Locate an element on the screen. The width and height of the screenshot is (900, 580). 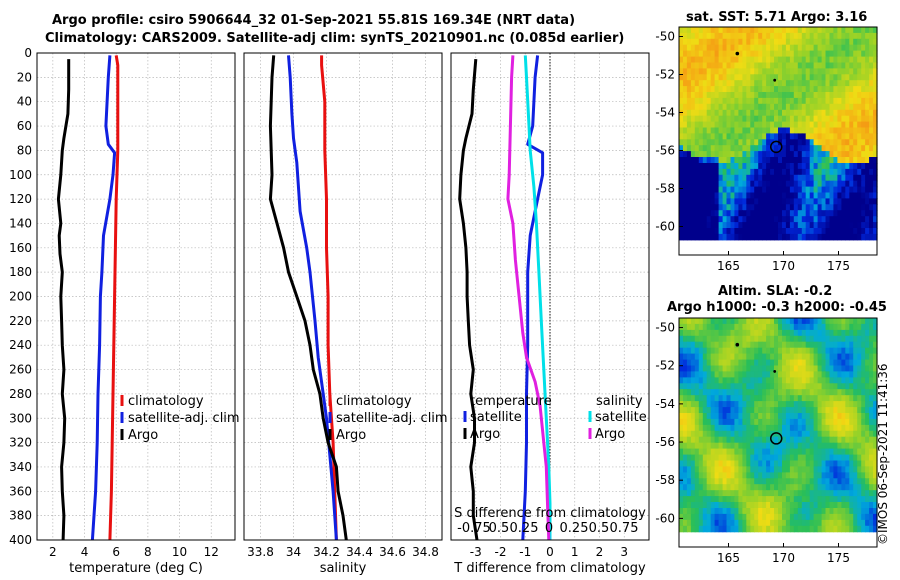
temp-x-tick-label: 2 is located at coordinates (53, 552).